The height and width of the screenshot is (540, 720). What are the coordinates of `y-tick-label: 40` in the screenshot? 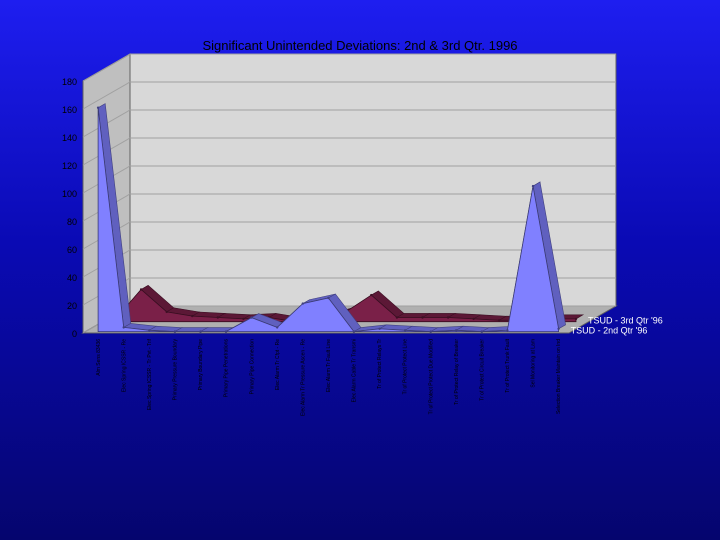 It's located at (72, 278).